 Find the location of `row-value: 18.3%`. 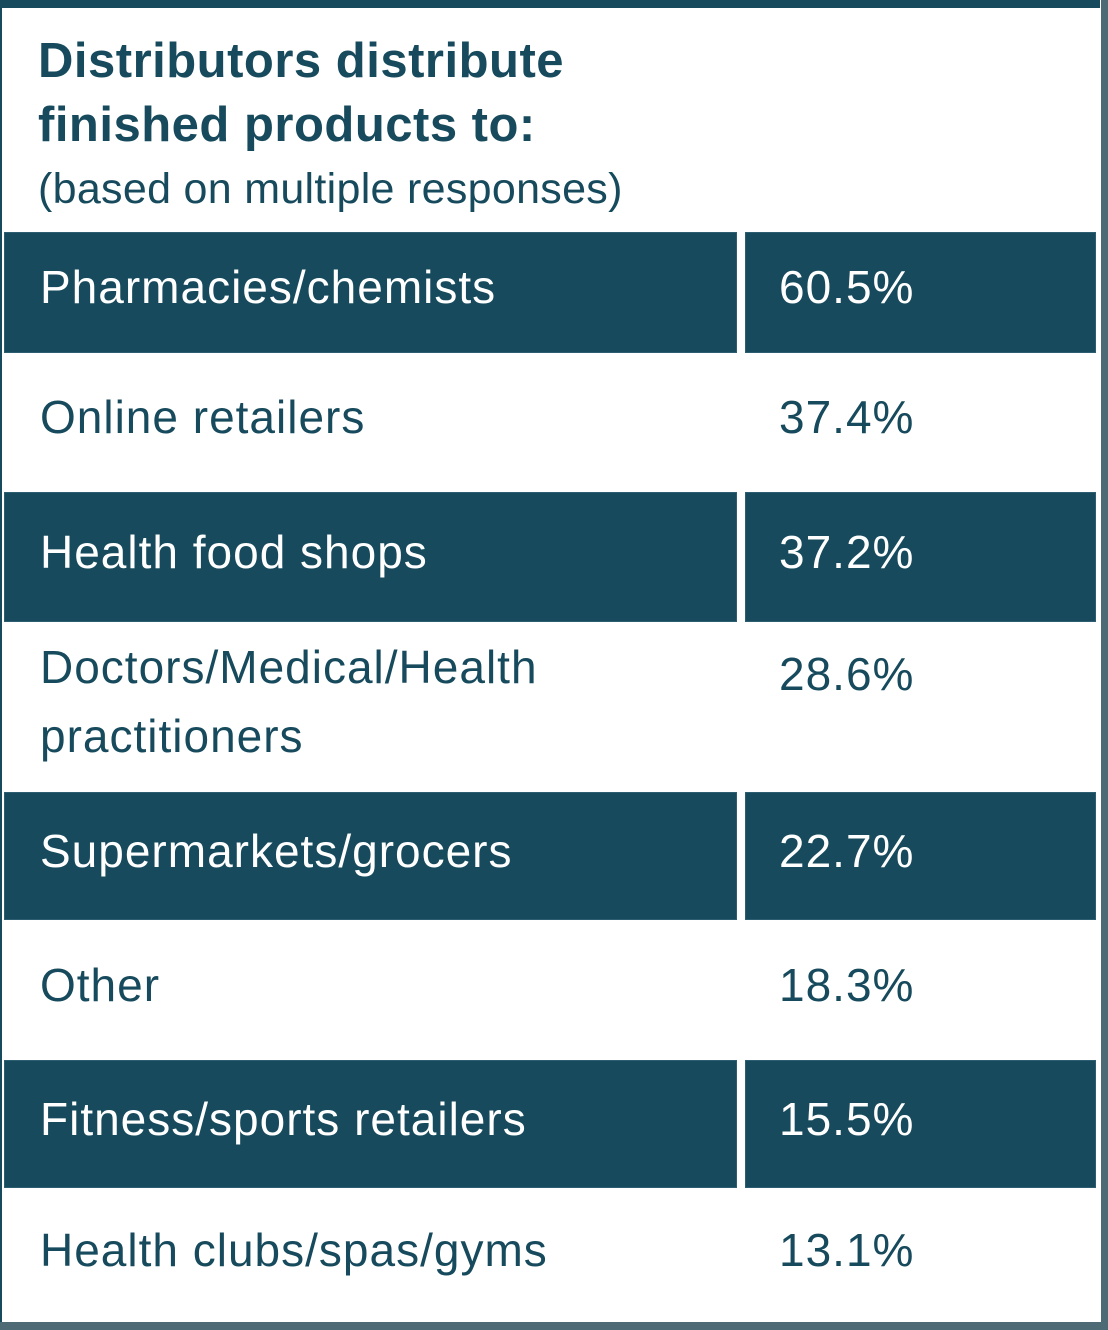

row-value: 18.3% is located at coordinates (847, 984).